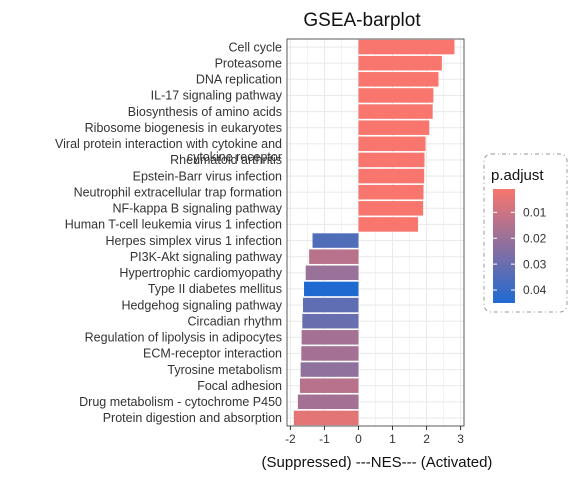 Image resolution: width=576 pixels, height=480 pixels. Describe the element at coordinates (235, 321) in the screenshot. I see `category-label: Circadian rhythm` at that location.